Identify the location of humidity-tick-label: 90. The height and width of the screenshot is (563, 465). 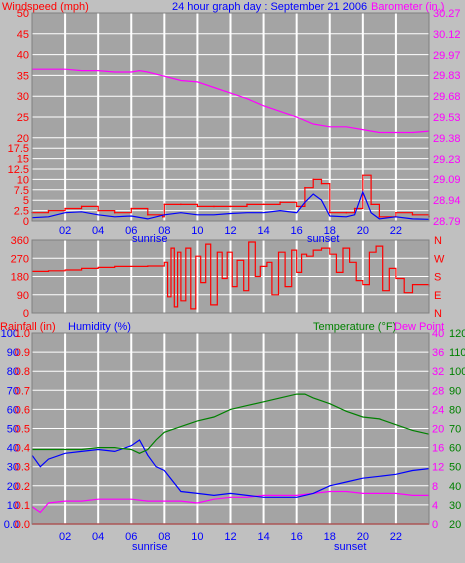
(13, 353).